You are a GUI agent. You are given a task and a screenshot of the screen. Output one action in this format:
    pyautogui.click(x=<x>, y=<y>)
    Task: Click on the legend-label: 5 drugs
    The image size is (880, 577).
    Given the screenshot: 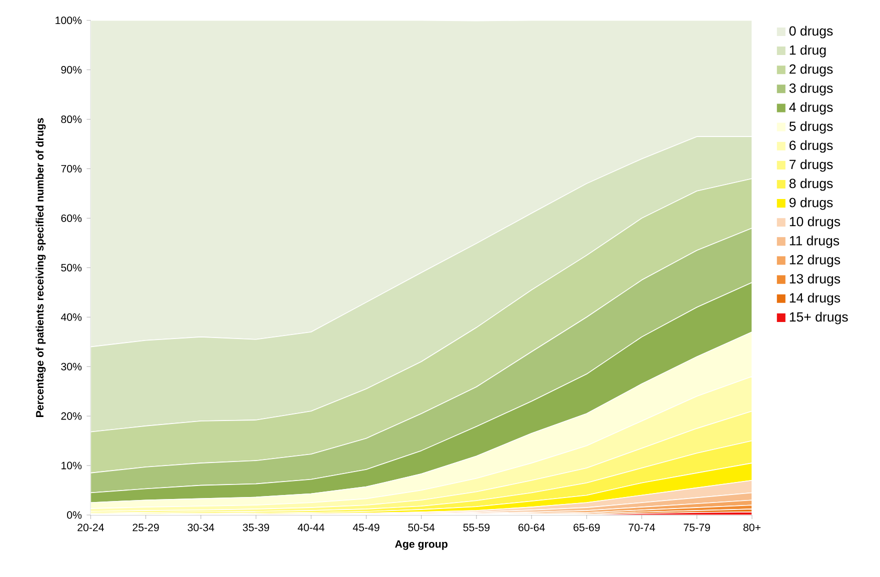 What is the action you would take?
    pyautogui.click(x=811, y=127)
    